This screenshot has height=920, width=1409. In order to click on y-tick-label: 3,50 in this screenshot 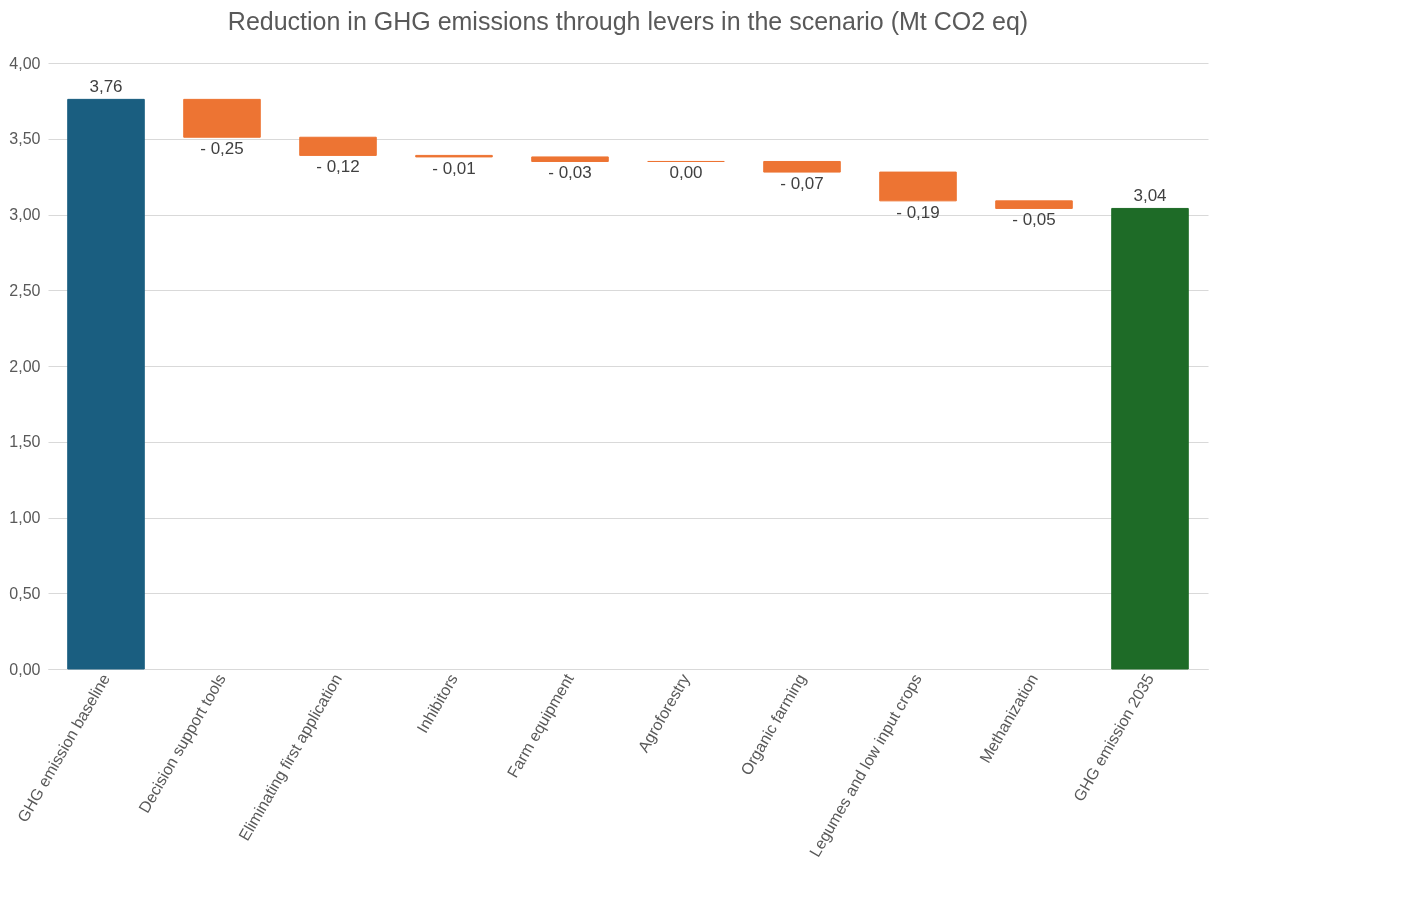, I will do `click(25, 139)`.